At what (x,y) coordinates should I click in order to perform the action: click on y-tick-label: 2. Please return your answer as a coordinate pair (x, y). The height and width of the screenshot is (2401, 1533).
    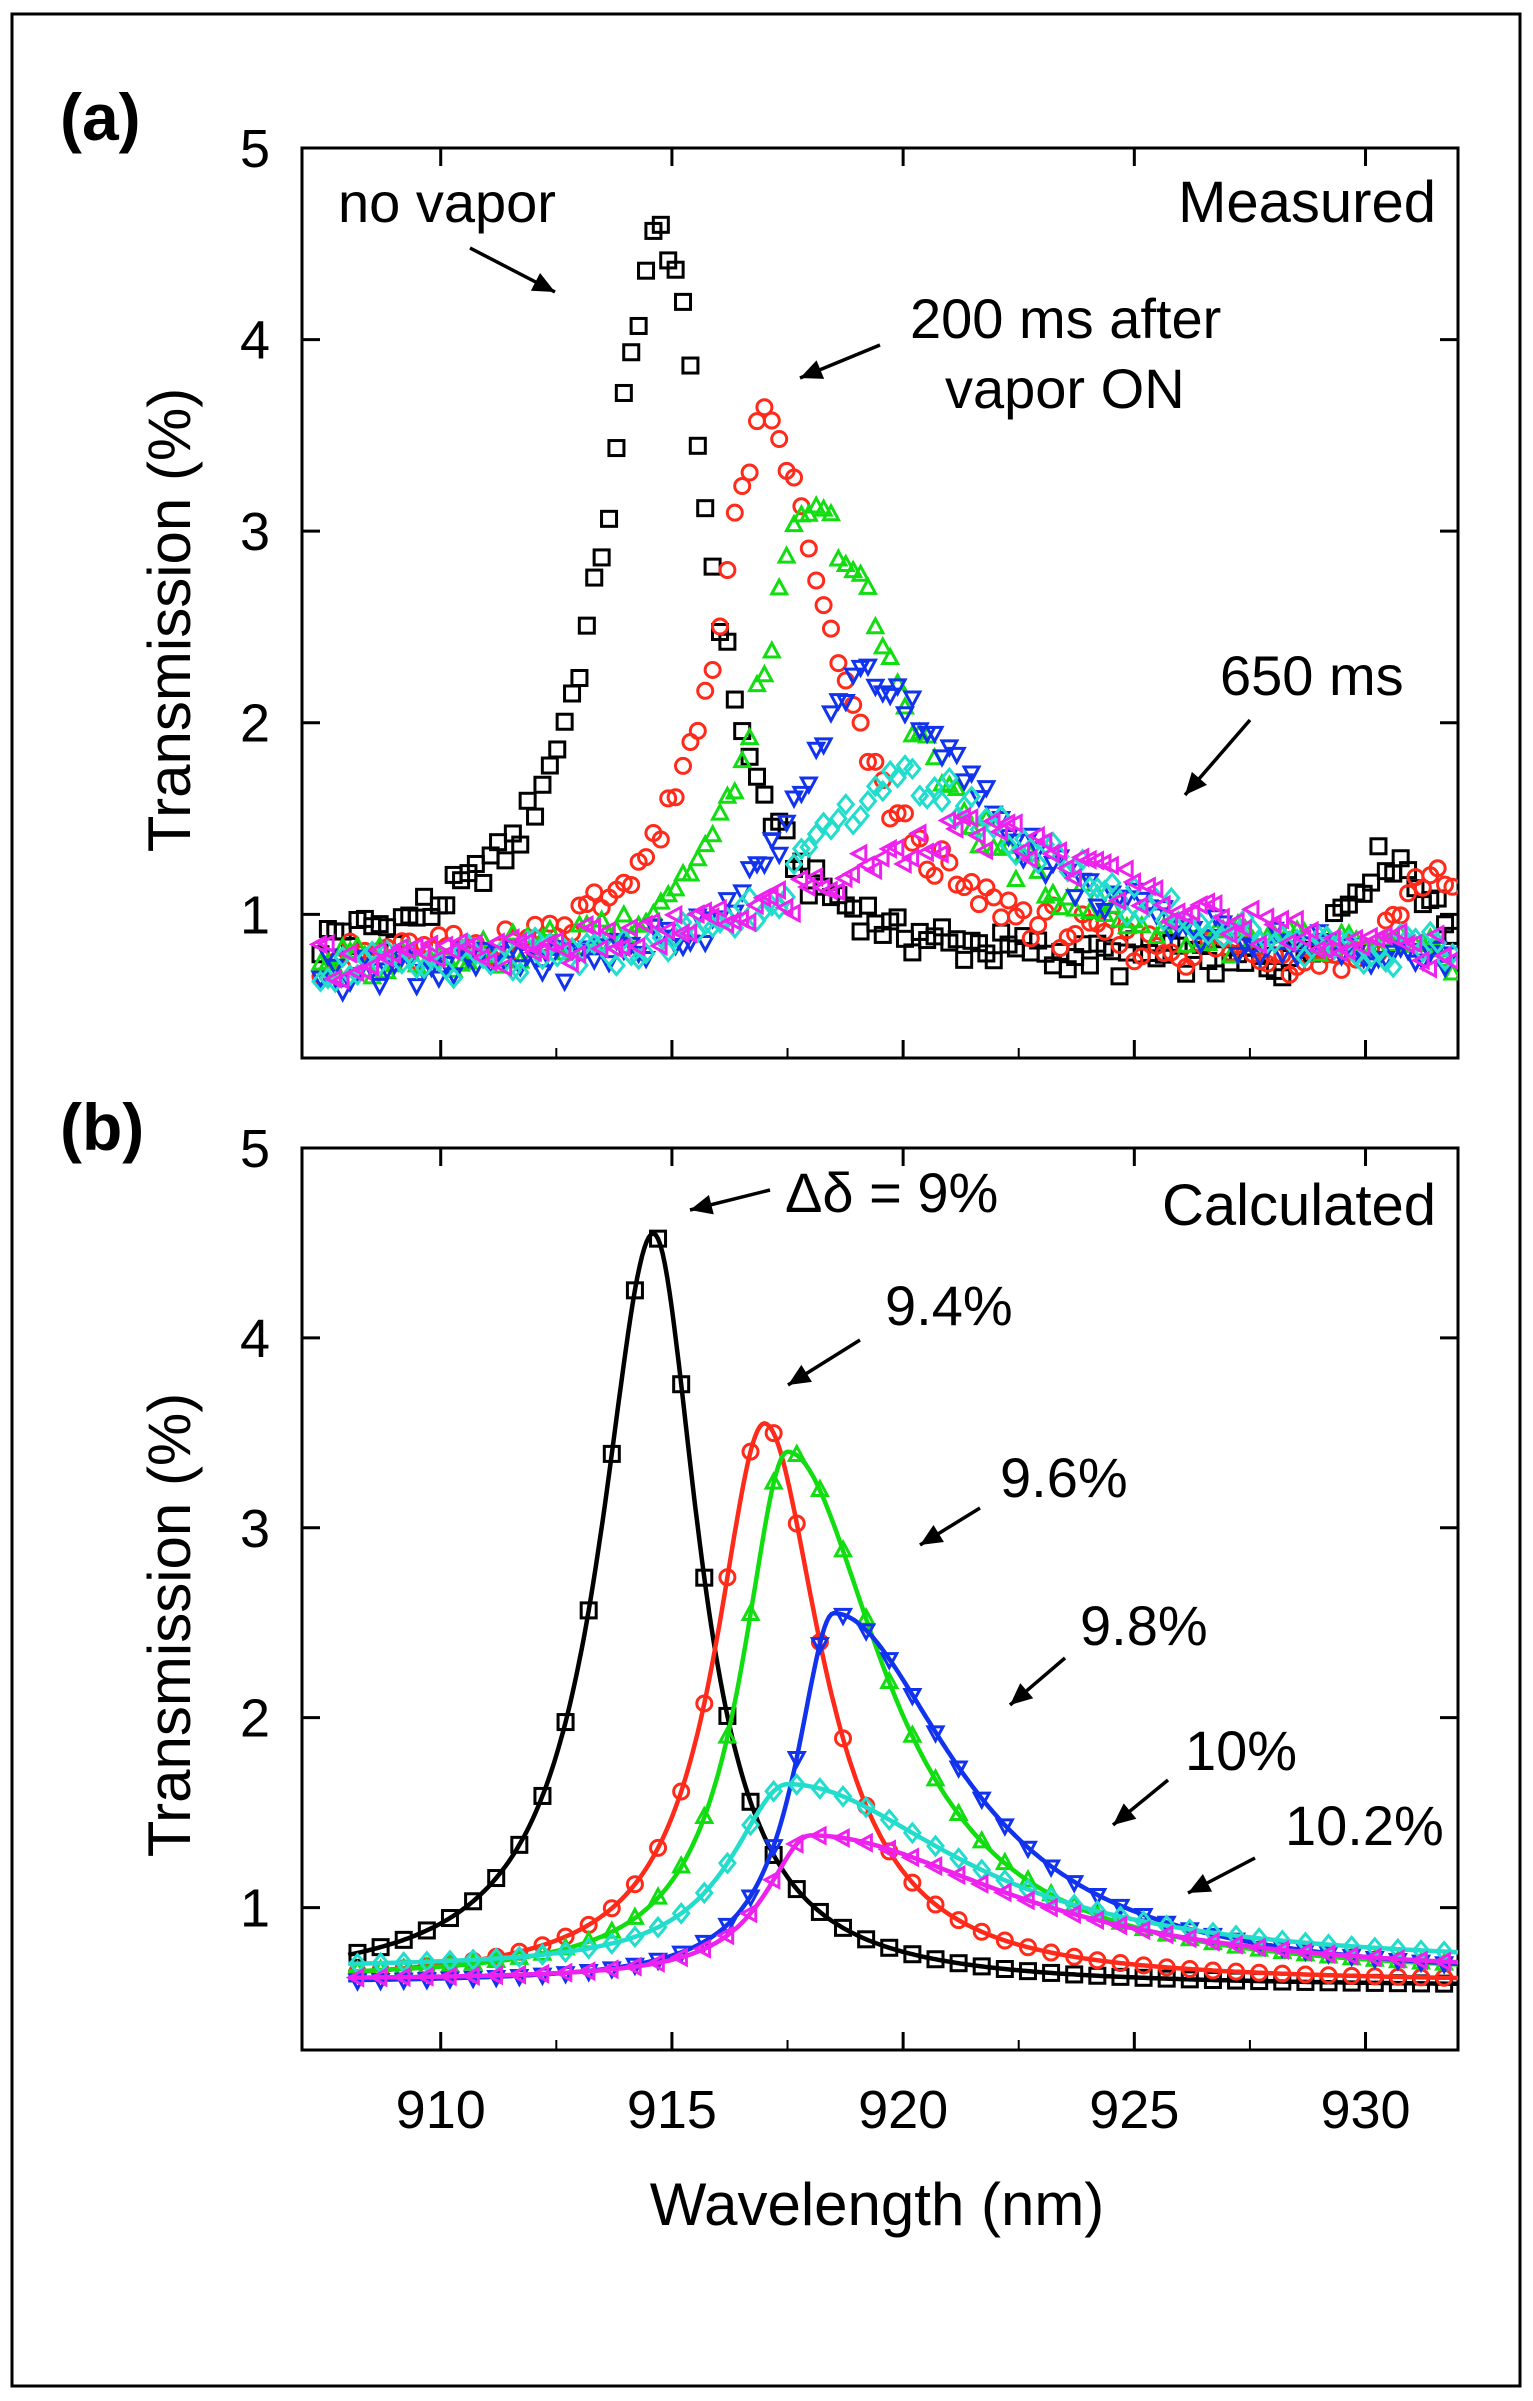
    Looking at the image, I should click on (255, 724).